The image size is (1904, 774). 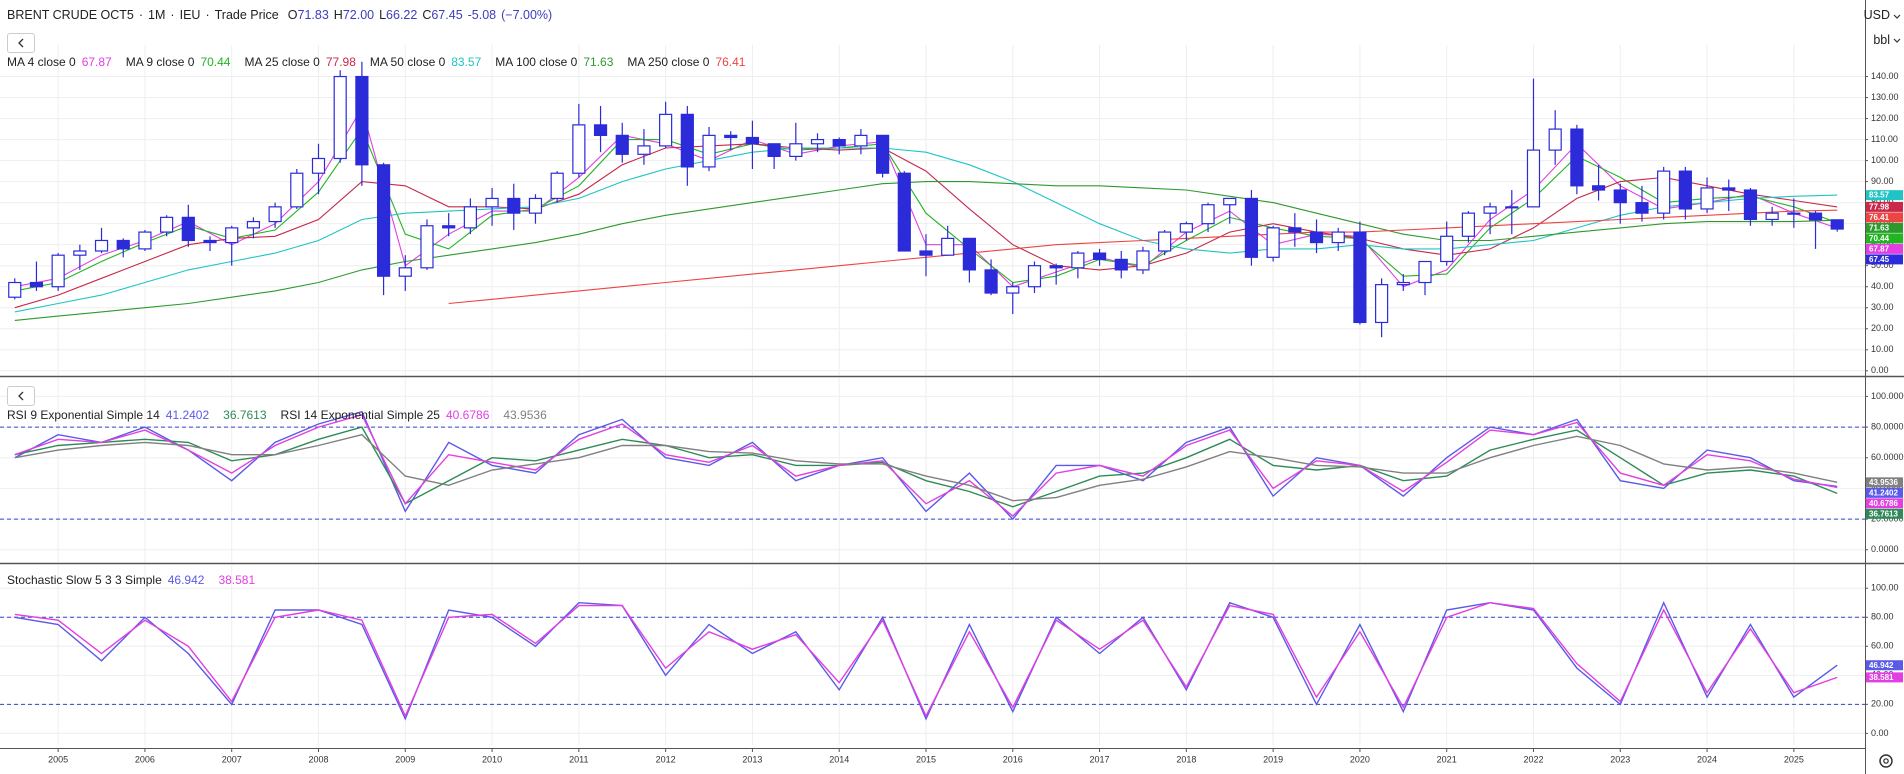 I want to click on y-tick-label: 130.00, so click(x=1885, y=97).